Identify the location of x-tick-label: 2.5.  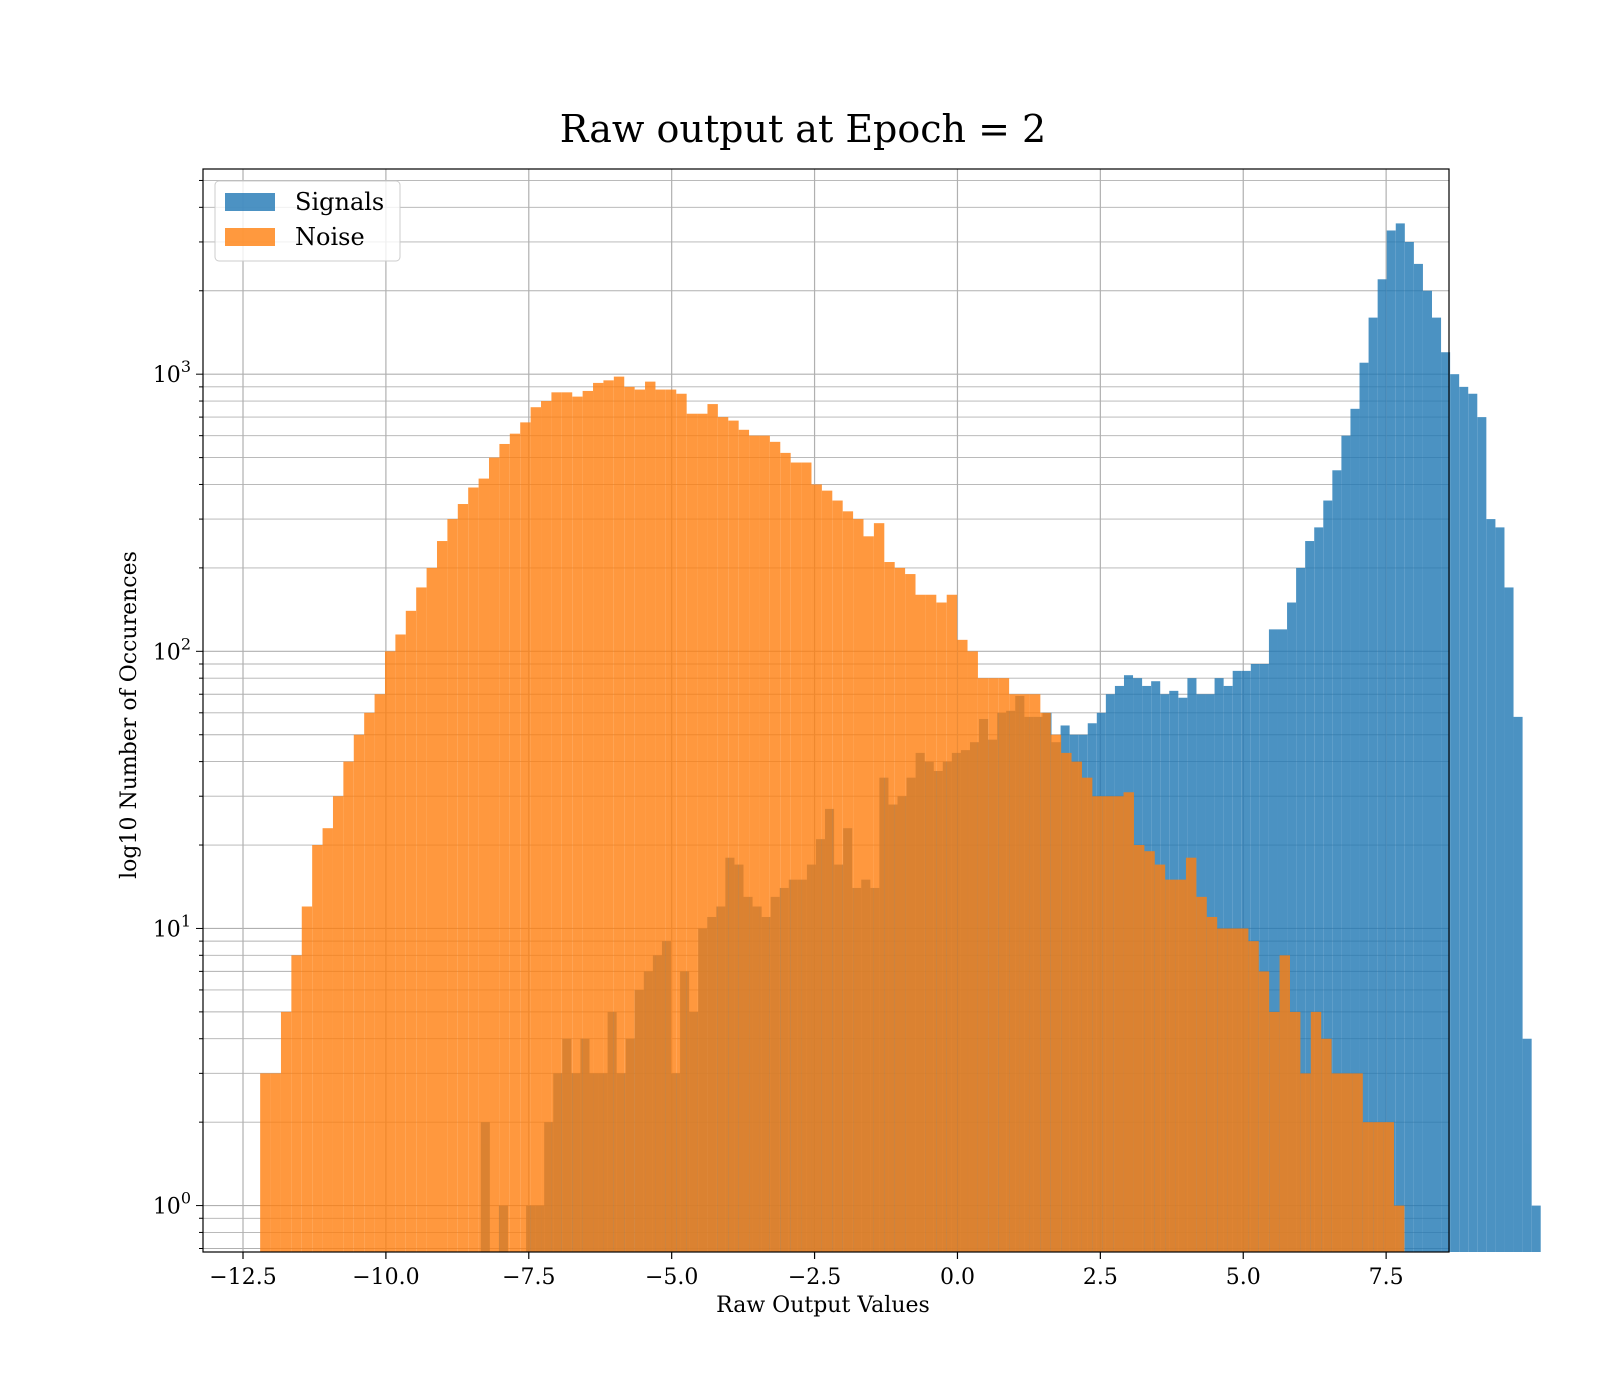
(1100, 1277).